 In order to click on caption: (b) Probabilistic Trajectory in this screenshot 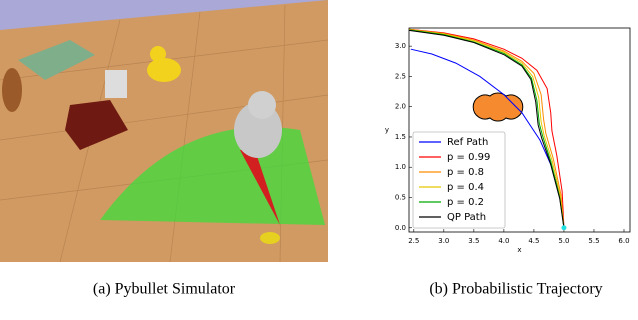, I will do `click(515, 289)`.